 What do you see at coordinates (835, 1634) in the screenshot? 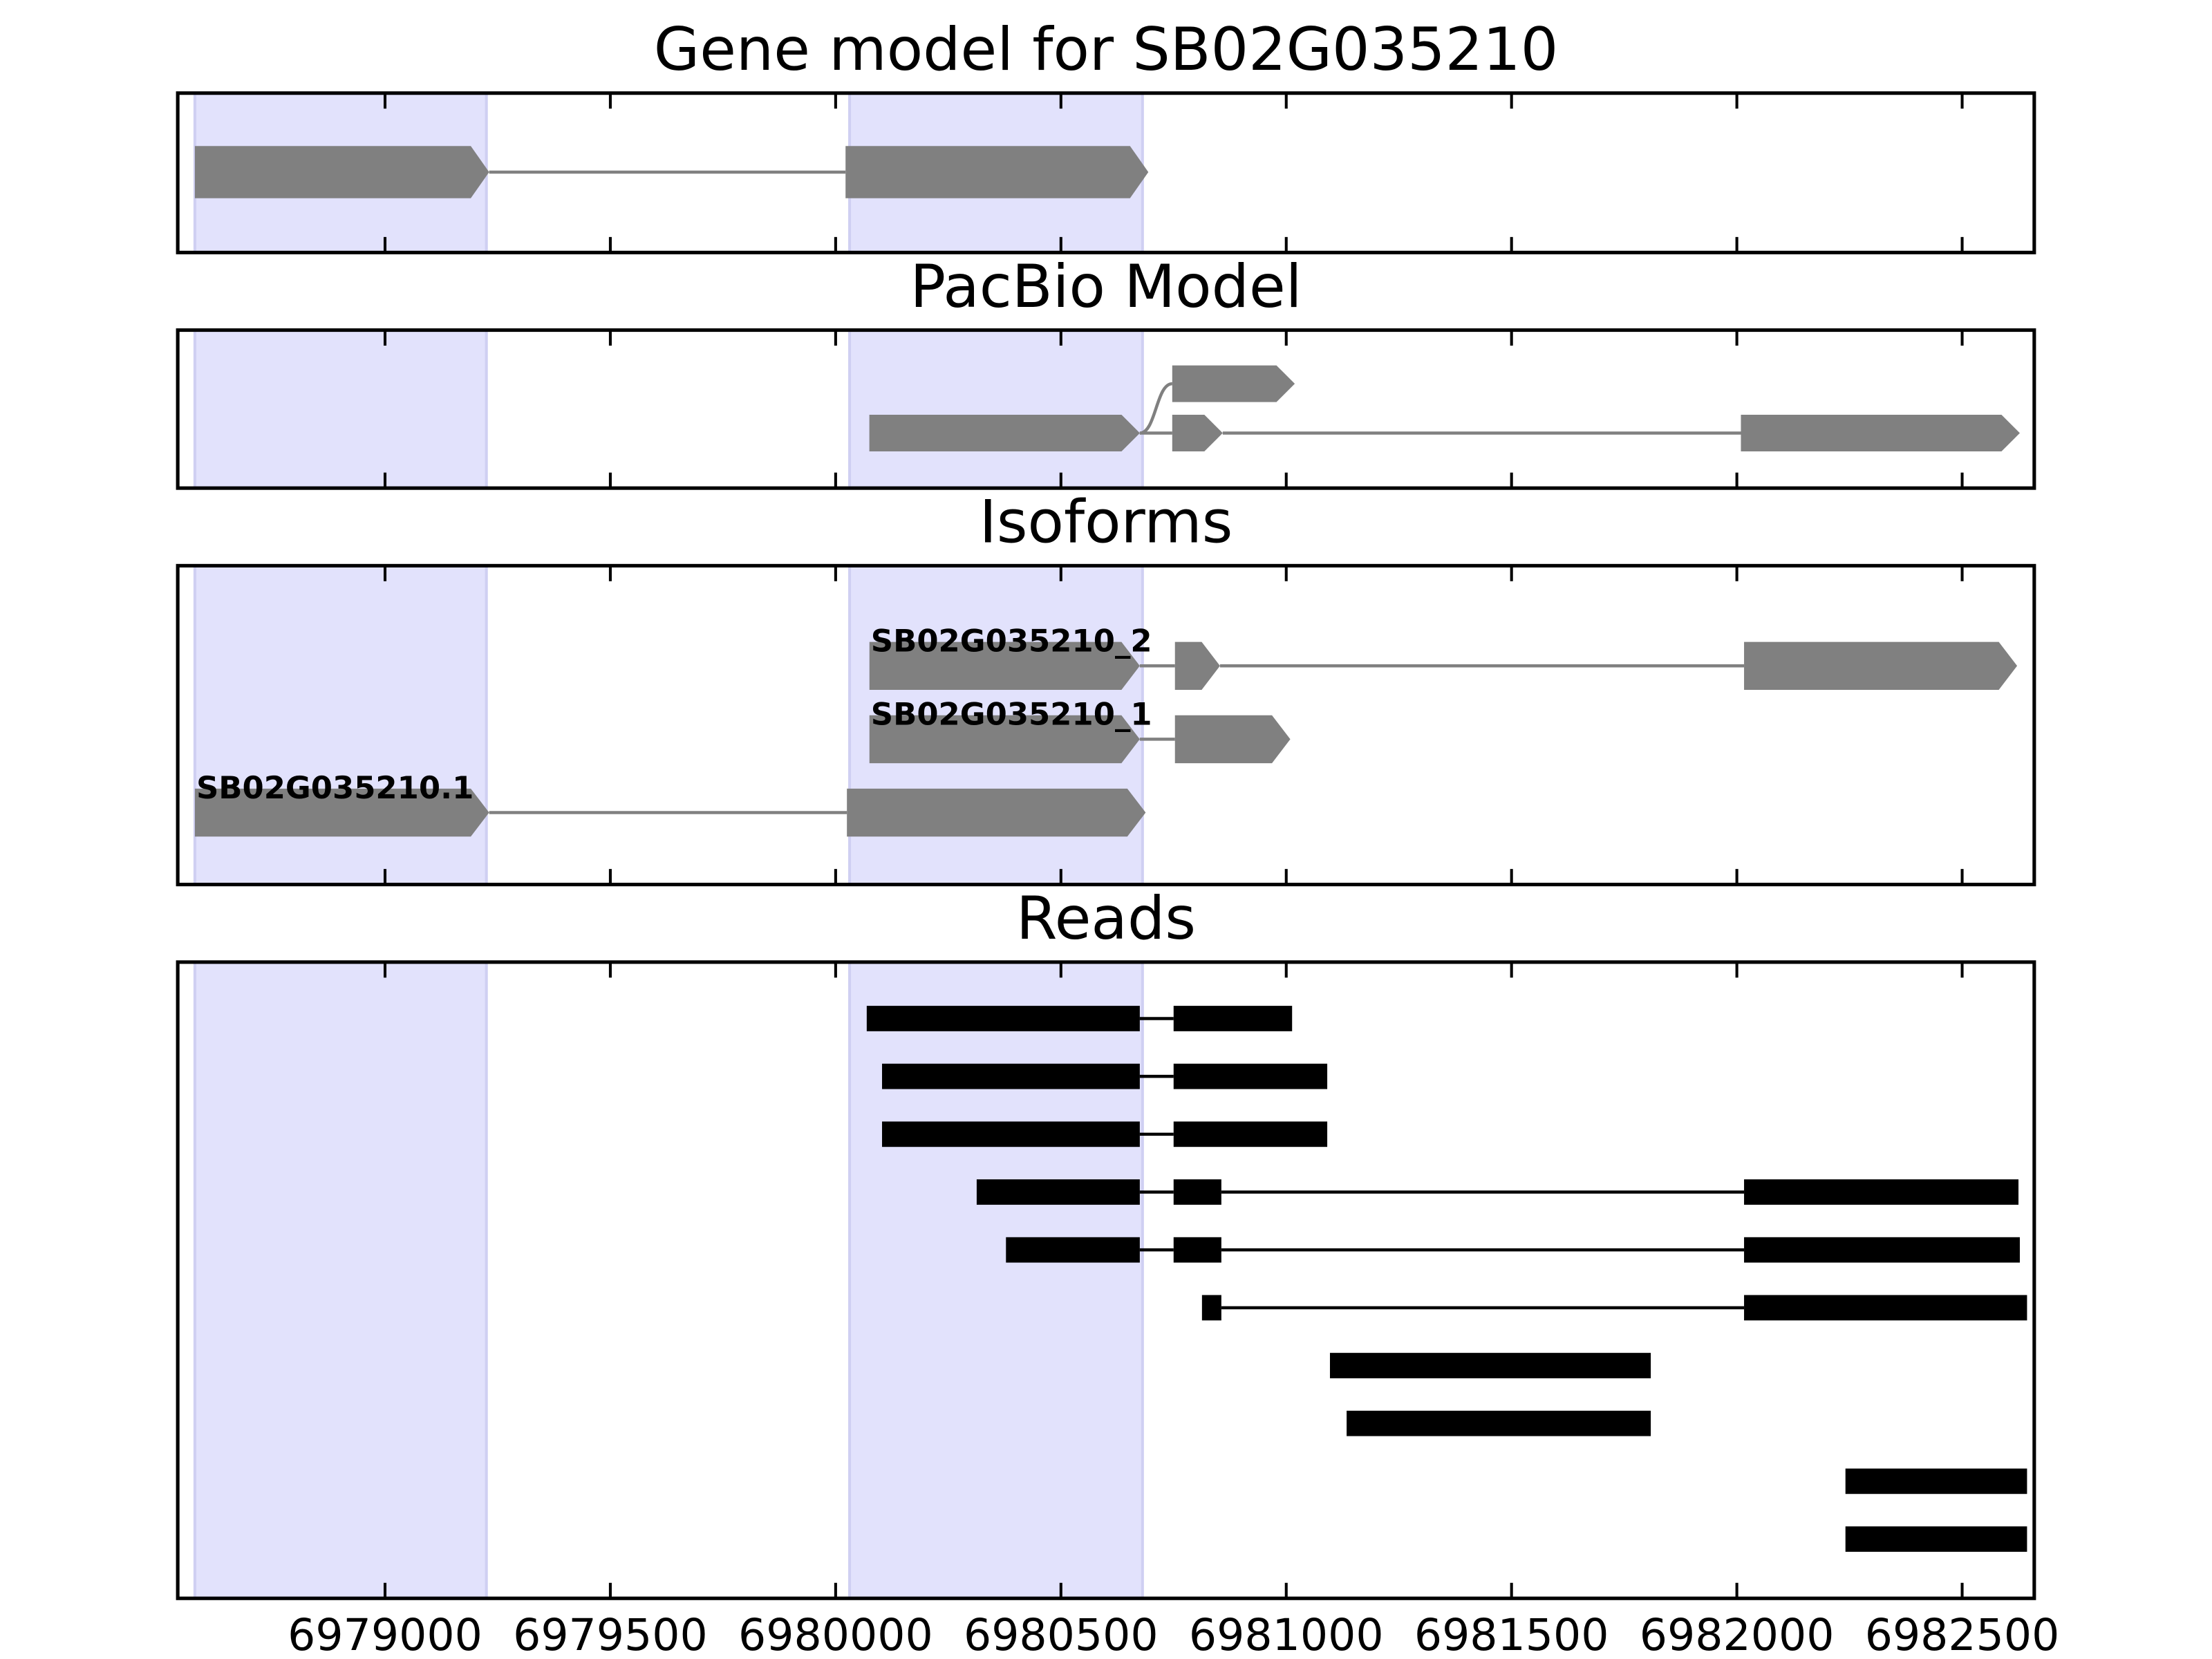
I see `x-tick-label: 6980000` at bounding box center [835, 1634].